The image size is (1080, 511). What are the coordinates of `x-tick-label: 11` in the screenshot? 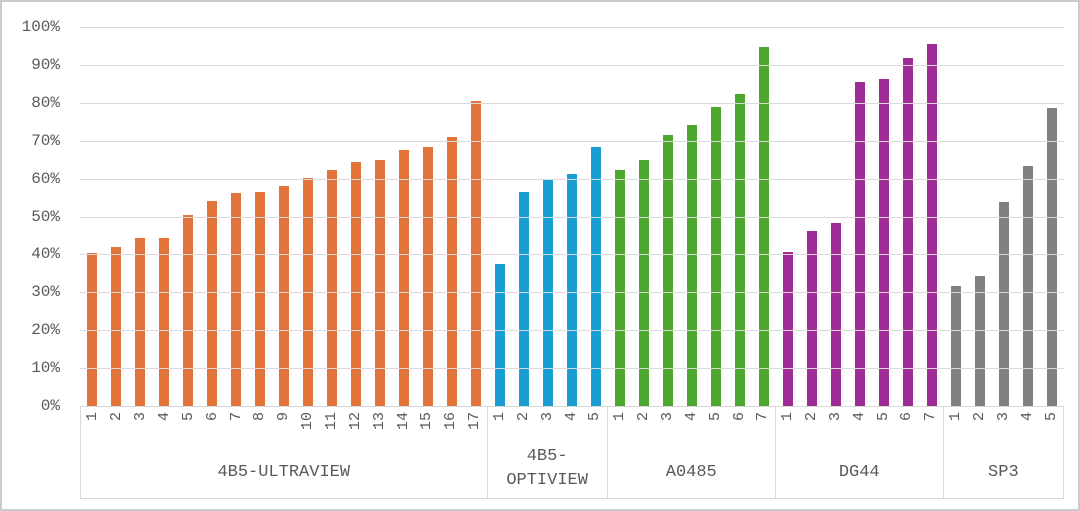 It's located at (332, 421).